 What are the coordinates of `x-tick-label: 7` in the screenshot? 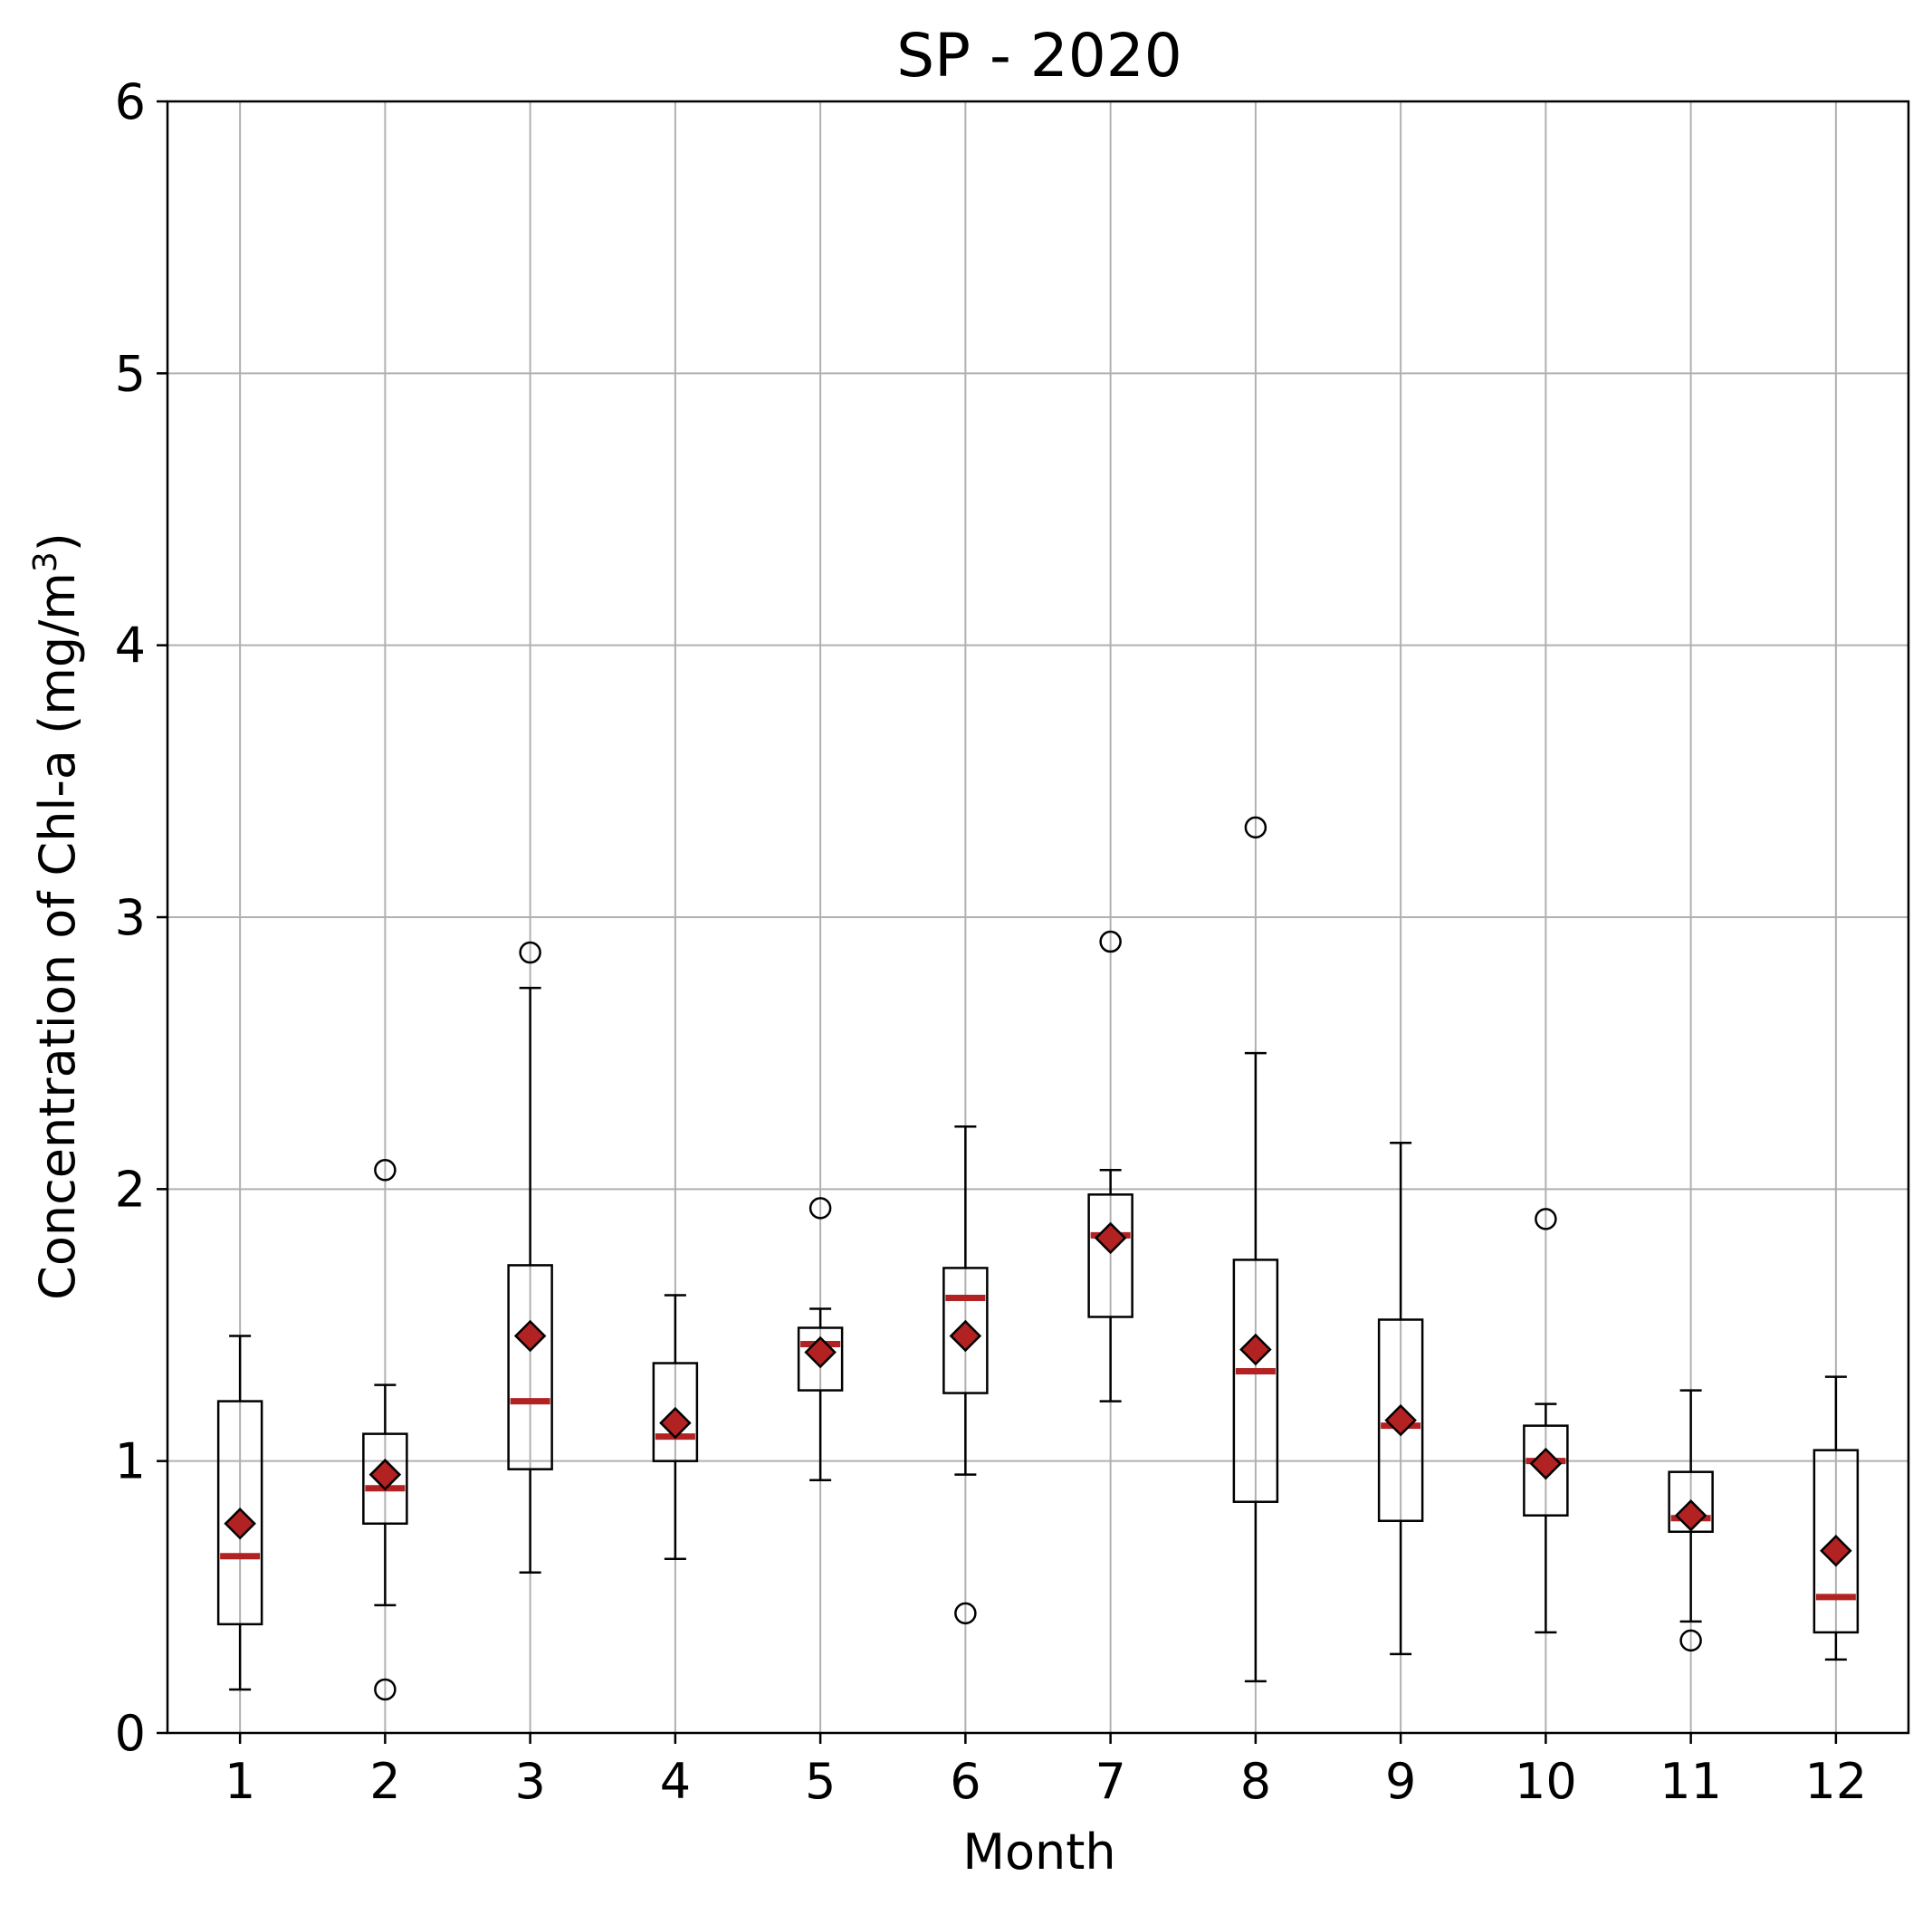 It's located at (1110, 1782).